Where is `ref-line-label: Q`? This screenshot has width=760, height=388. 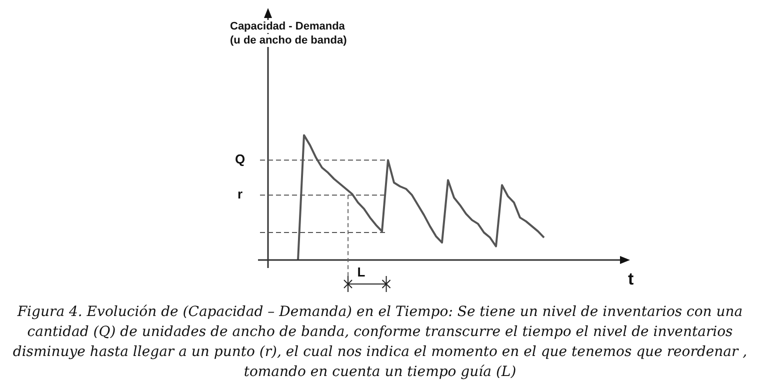 ref-line-label: Q is located at coordinates (240, 159).